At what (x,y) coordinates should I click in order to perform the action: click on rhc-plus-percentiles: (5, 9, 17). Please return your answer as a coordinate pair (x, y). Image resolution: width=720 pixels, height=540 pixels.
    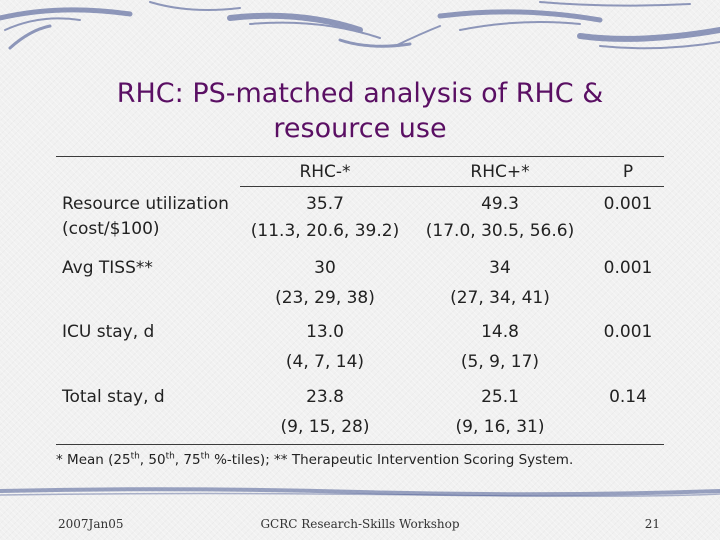
    Looking at the image, I should click on (500, 362).